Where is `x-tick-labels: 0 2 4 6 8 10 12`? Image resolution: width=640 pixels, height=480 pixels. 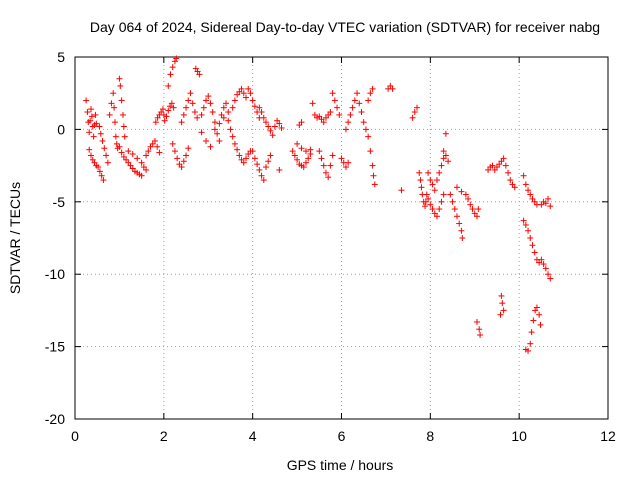
x-tick-labels: 0 2 4 6 8 10 12 is located at coordinates (343, 436).